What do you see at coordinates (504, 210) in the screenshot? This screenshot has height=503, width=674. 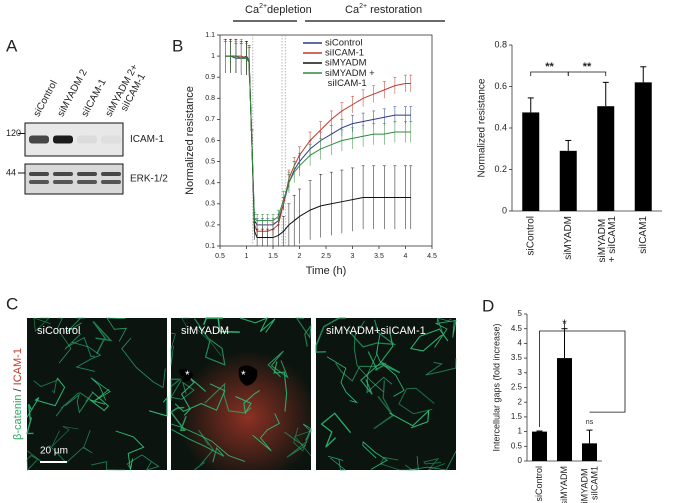 I see `y-tick-label: 0` at bounding box center [504, 210].